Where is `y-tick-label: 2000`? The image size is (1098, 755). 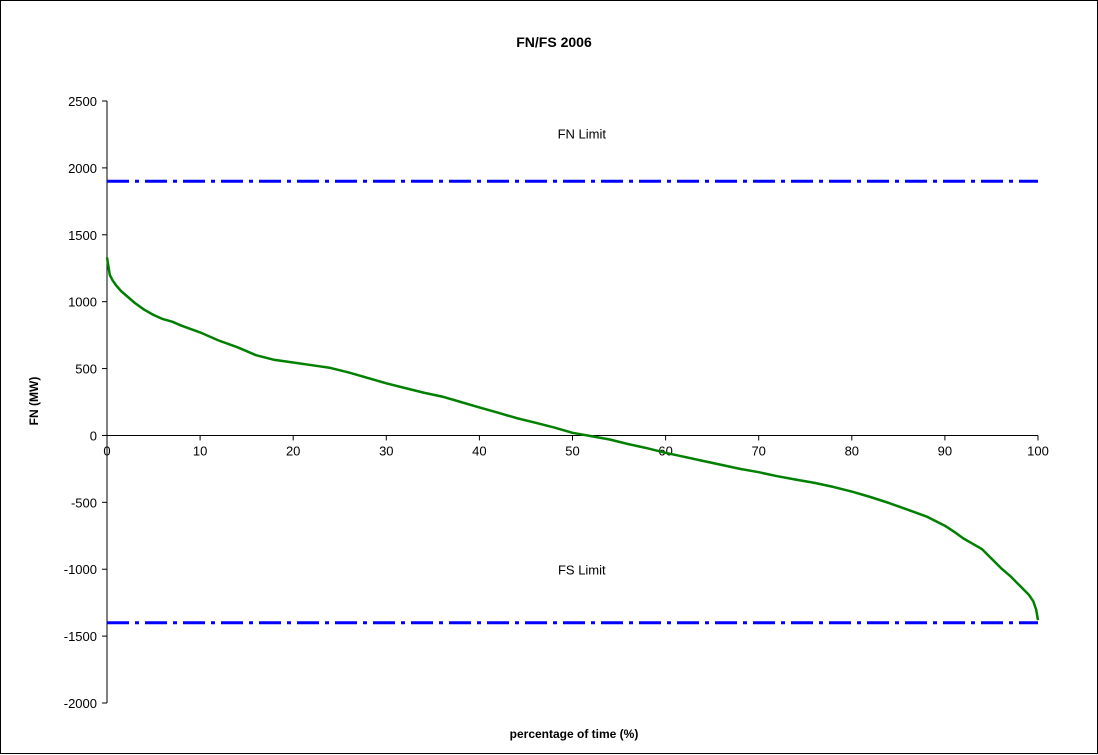
y-tick-label: 2000 is located at coordinates (82, 168).